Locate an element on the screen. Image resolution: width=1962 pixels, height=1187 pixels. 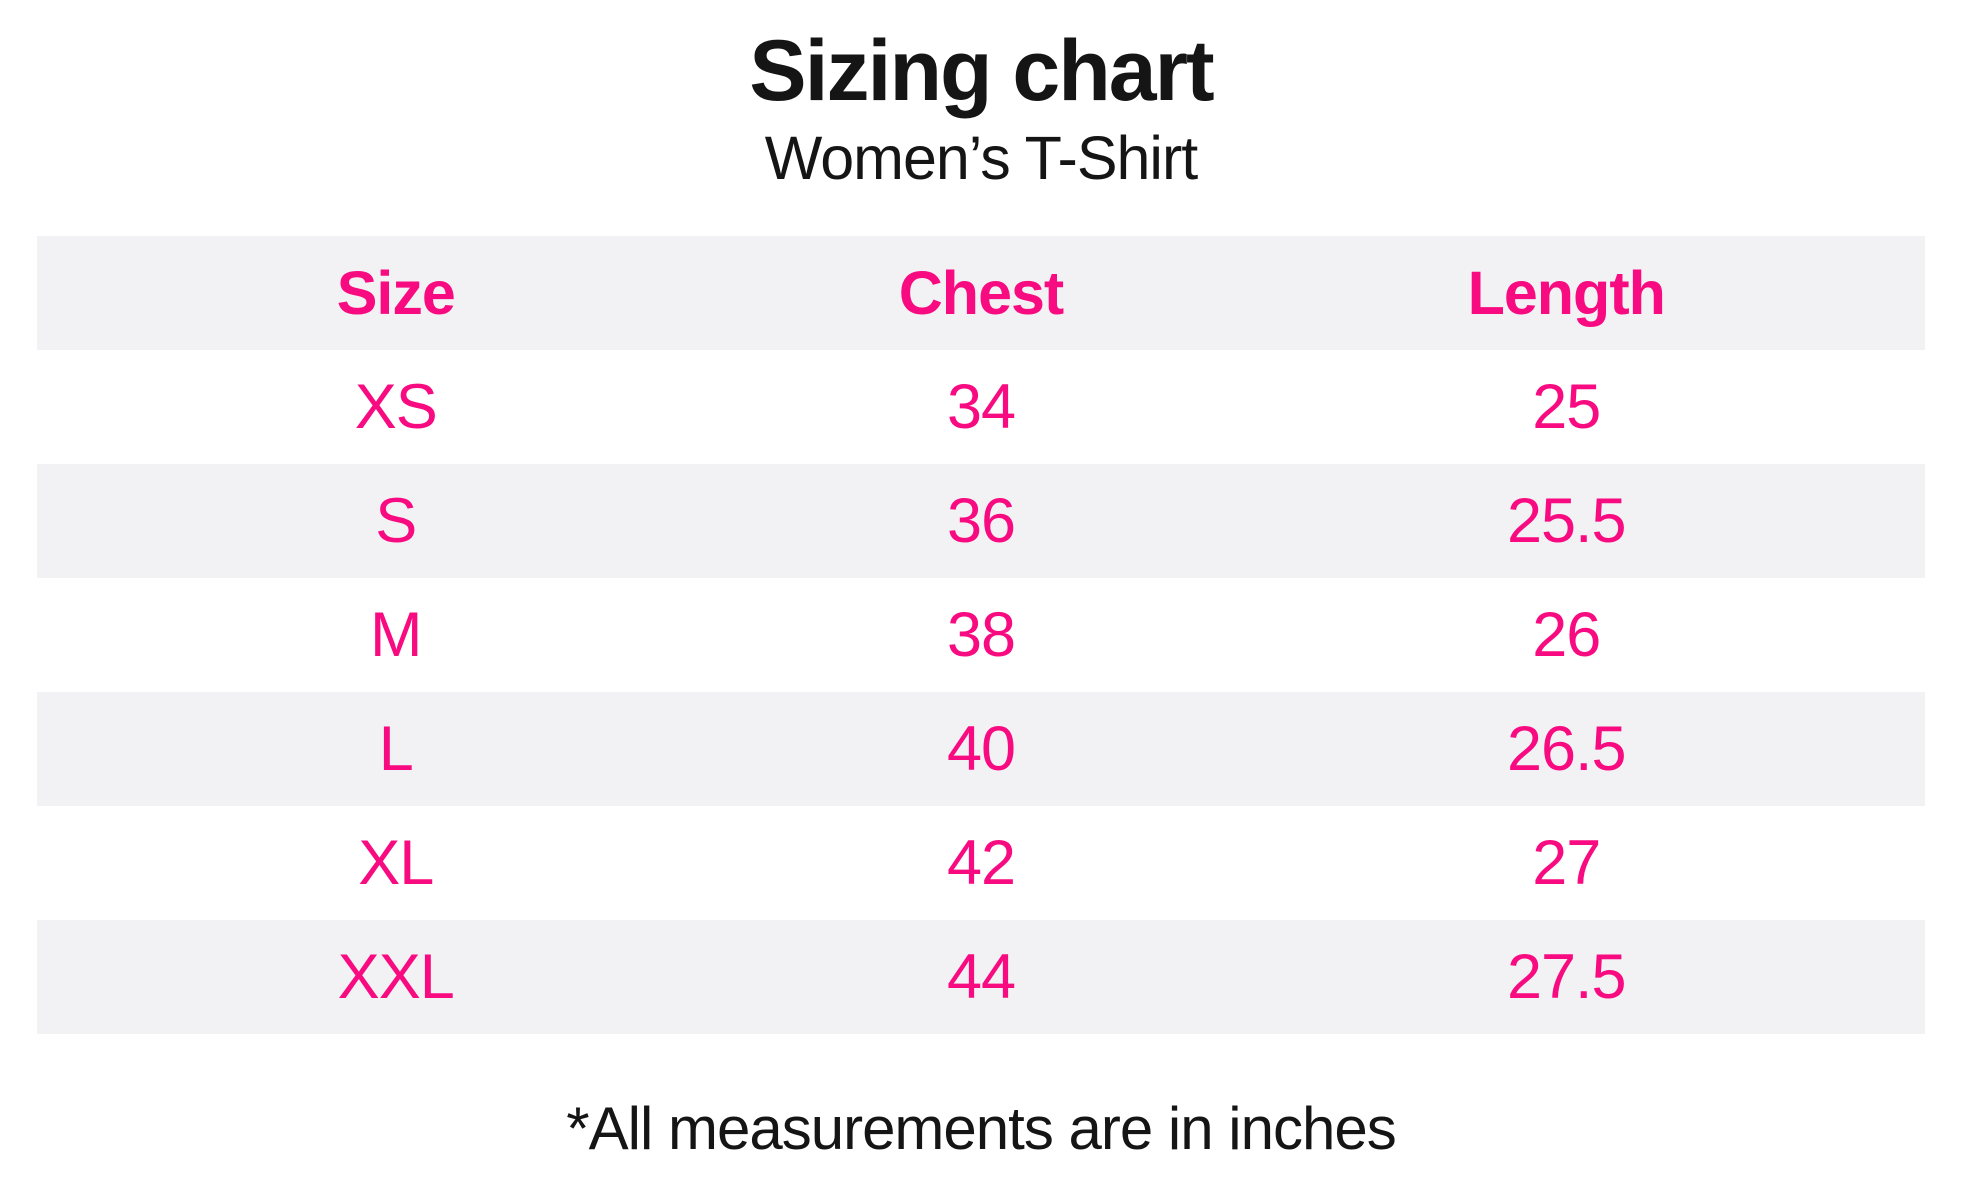
size-value: XS is located at coordinates (396, 407).